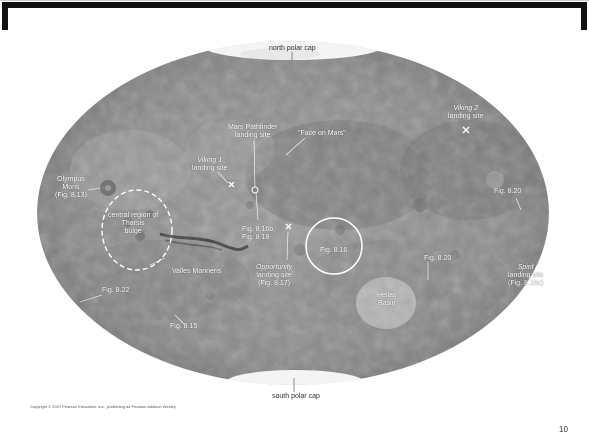  Describe the element at coordinates (334, 250) in the screenshot. I see `fig-816-label: Fig. 8.16` at that location.